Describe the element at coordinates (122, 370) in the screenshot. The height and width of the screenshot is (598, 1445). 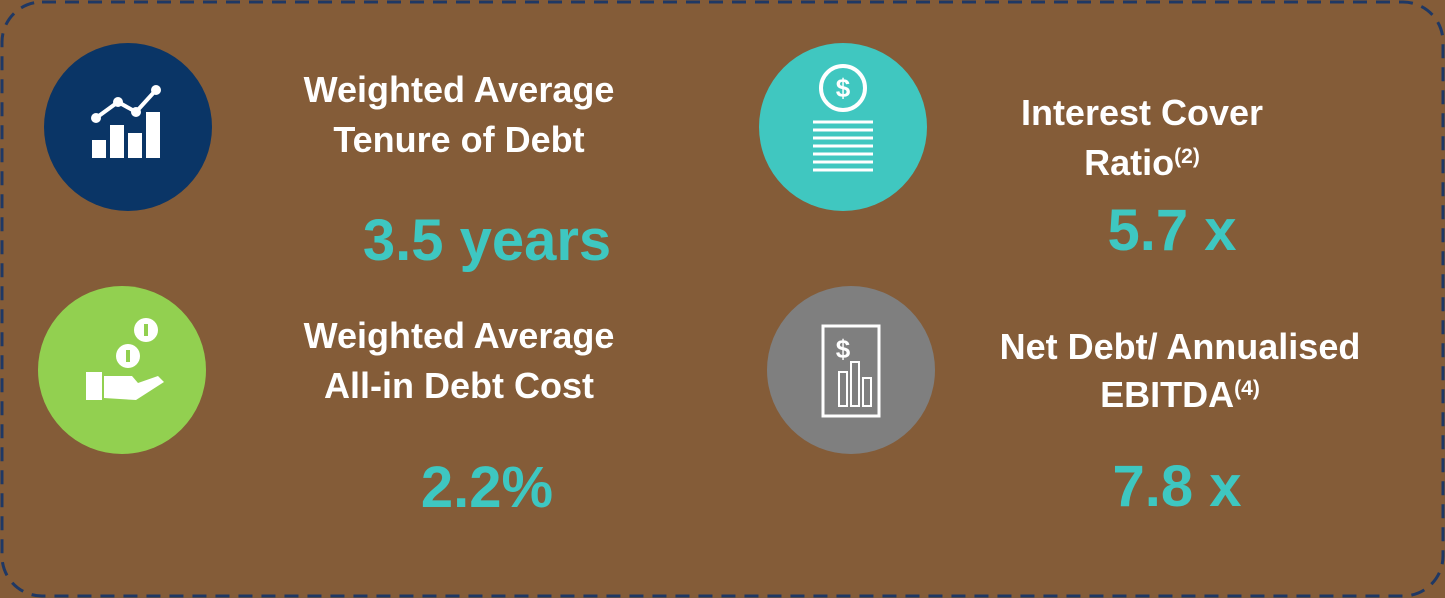
I see `coins-hand-icon` at that location.